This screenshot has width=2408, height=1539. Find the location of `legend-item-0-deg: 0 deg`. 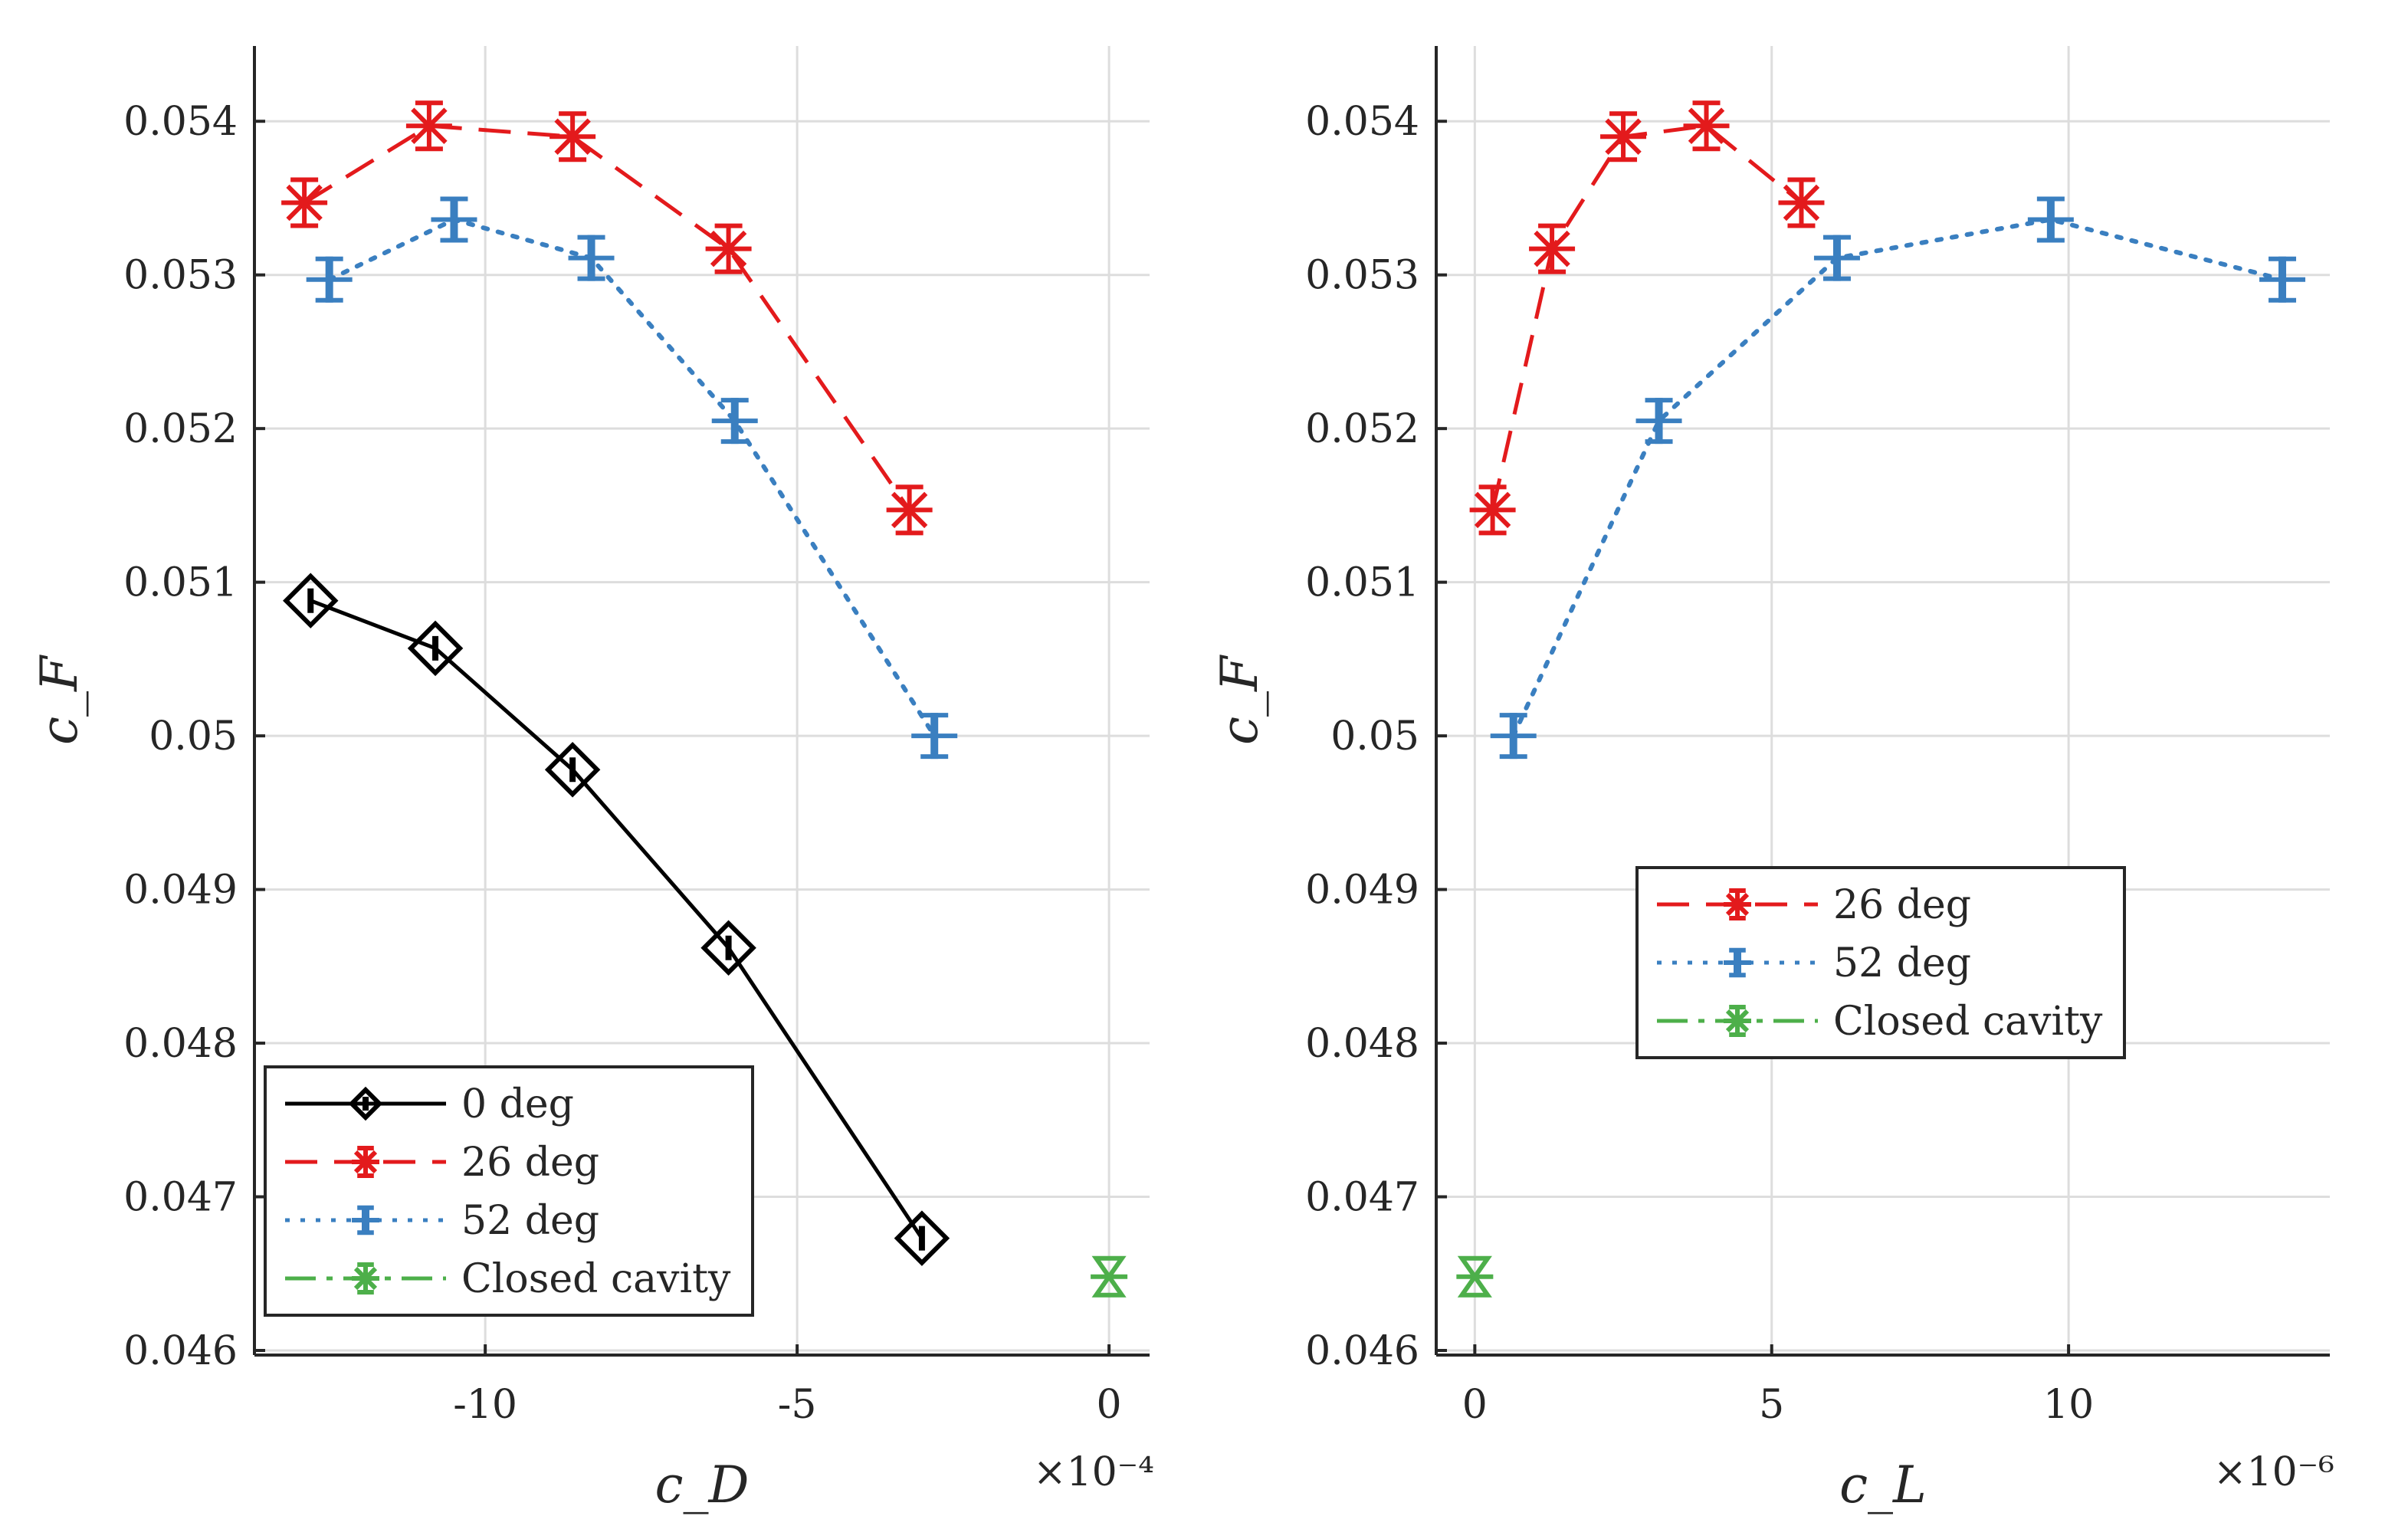

legend-item-0-deg: 0 deg is located at coordinates (429, 1104).